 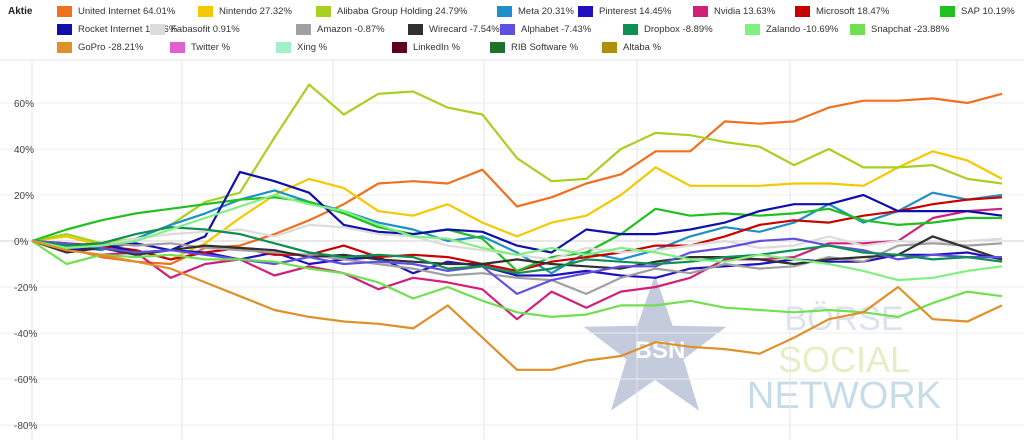 I want to click on legend-item-gopro: GoPro -28.21%, so click(x=100, y=47).